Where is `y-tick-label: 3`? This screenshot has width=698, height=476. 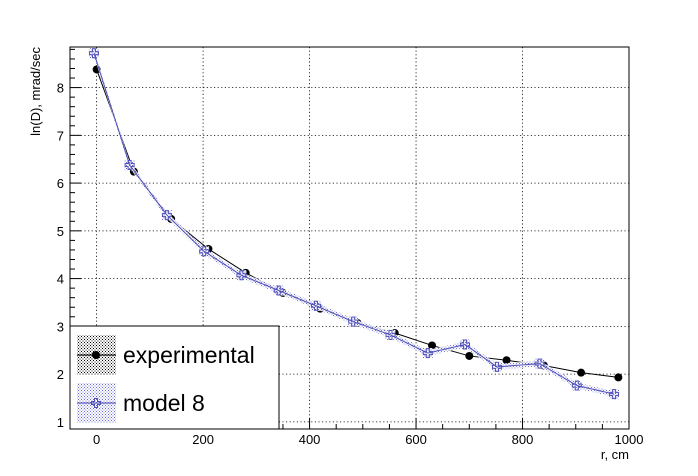
y-tick-label: 3 is located at coordinates (60, 326).